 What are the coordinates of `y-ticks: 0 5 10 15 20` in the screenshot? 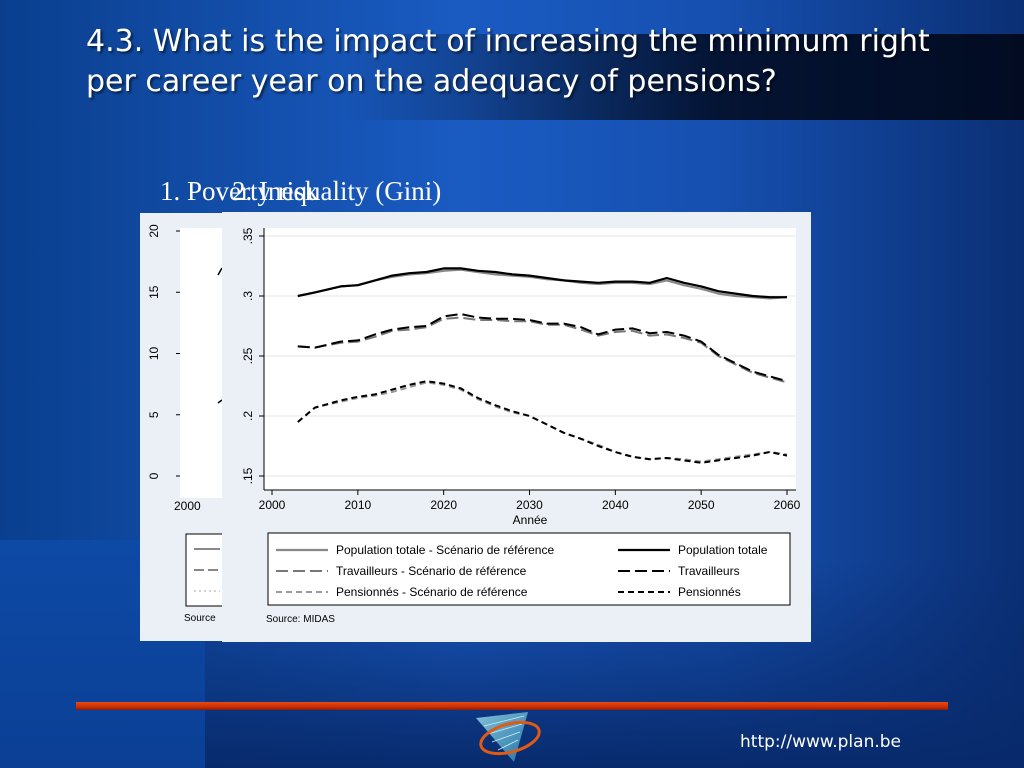 It's located at (163, 351).